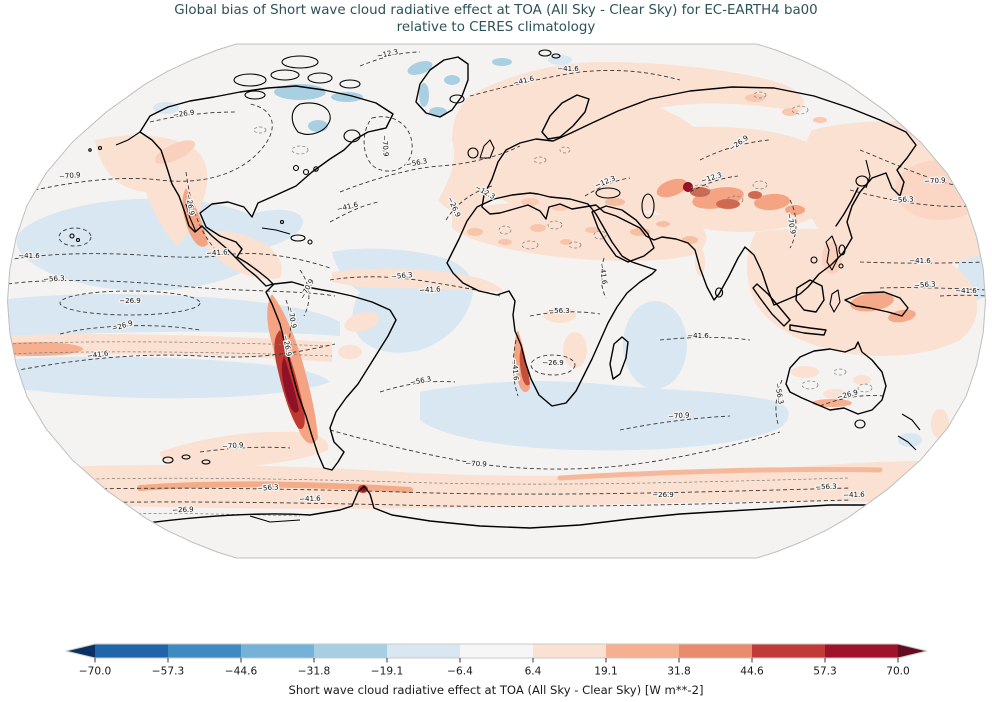 This screenshot has height=702, width=992. Describe the element at coordinates (442, 87) in the screenshot. I see `coast-greenland` at that location.